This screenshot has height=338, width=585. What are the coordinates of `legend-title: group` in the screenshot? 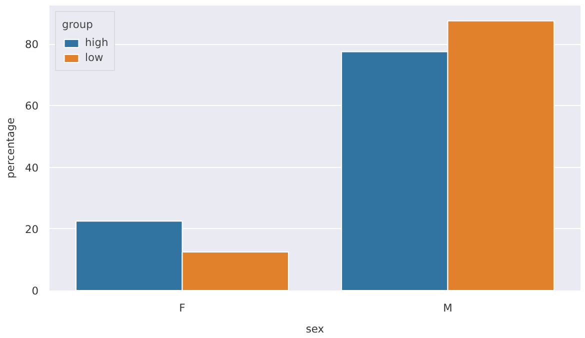 It's located at (78, 24).